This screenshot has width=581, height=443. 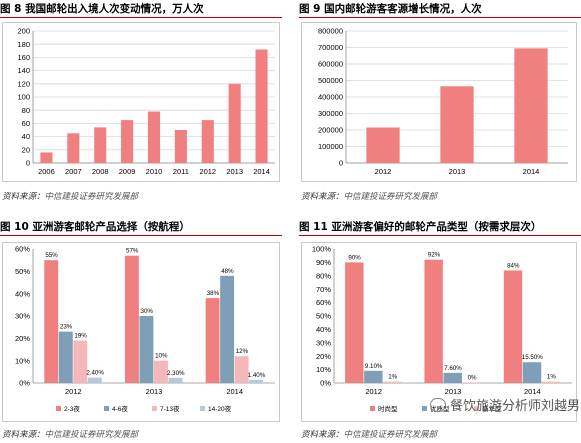 What do you see at coordinates (354, 257) in the screenshot?
I see `c11-data-label: 90%` at bounding box center [354, 257].